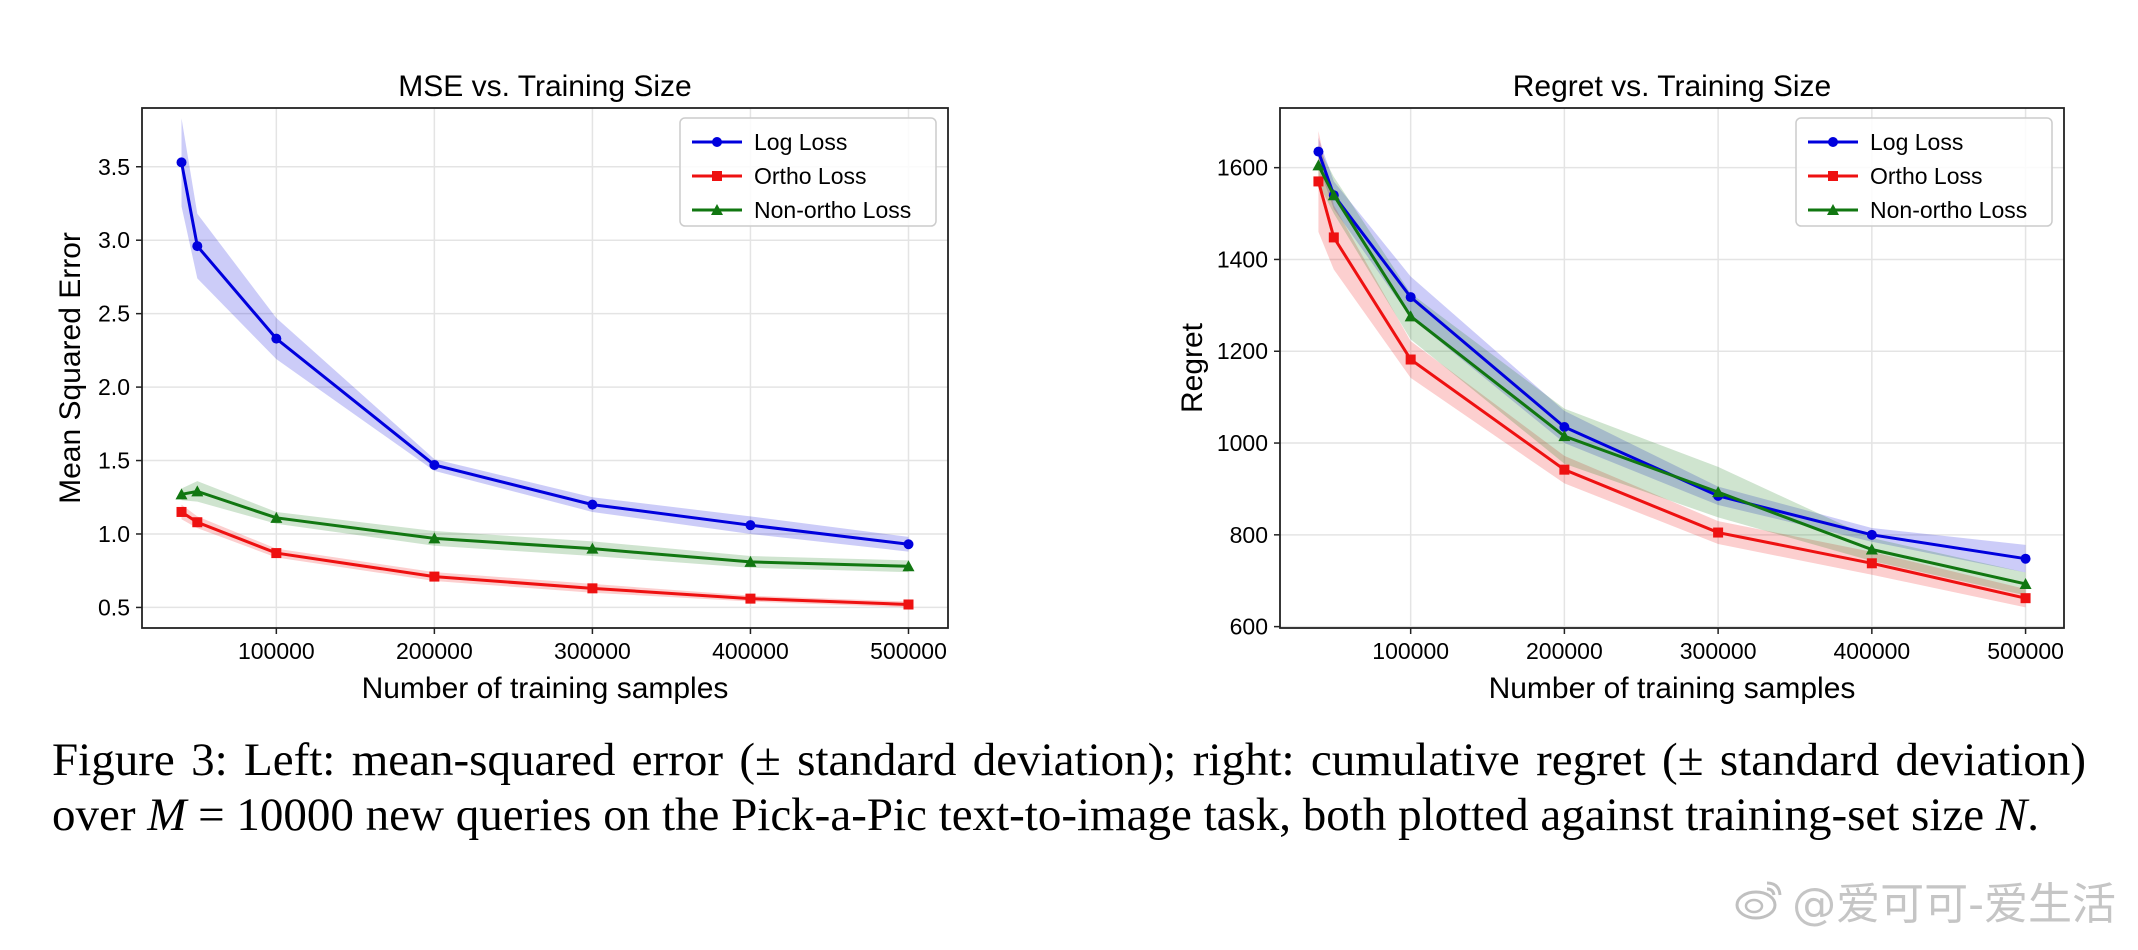 The width and height of the screenshot is (2138, 950). What do you see at coordinates (114, 534) in the screenshot?
I see `y-tick-label: 1.0` at bounding box center [114, 534].